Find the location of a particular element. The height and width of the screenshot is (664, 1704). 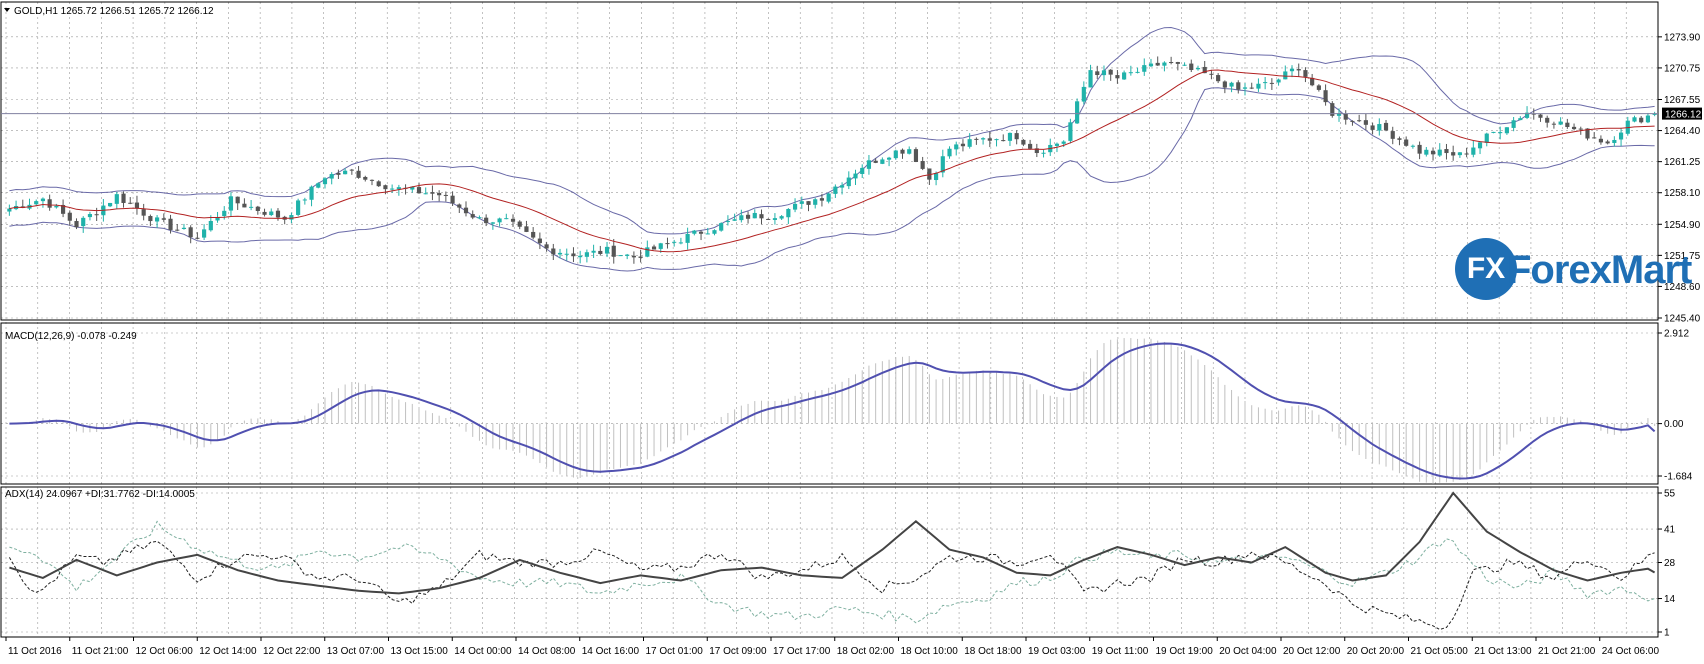

x-axis-tick-label: 21 Oct 21:00 is located at coordinates (1567, 651).